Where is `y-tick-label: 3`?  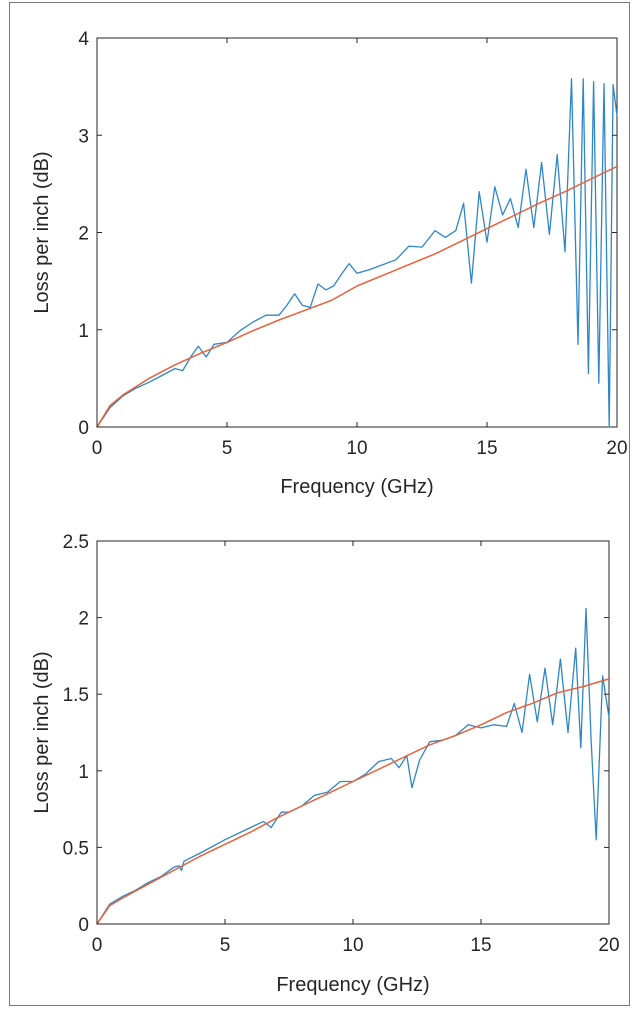 y-tick-label: 3 is located at coordinates (83, 136).